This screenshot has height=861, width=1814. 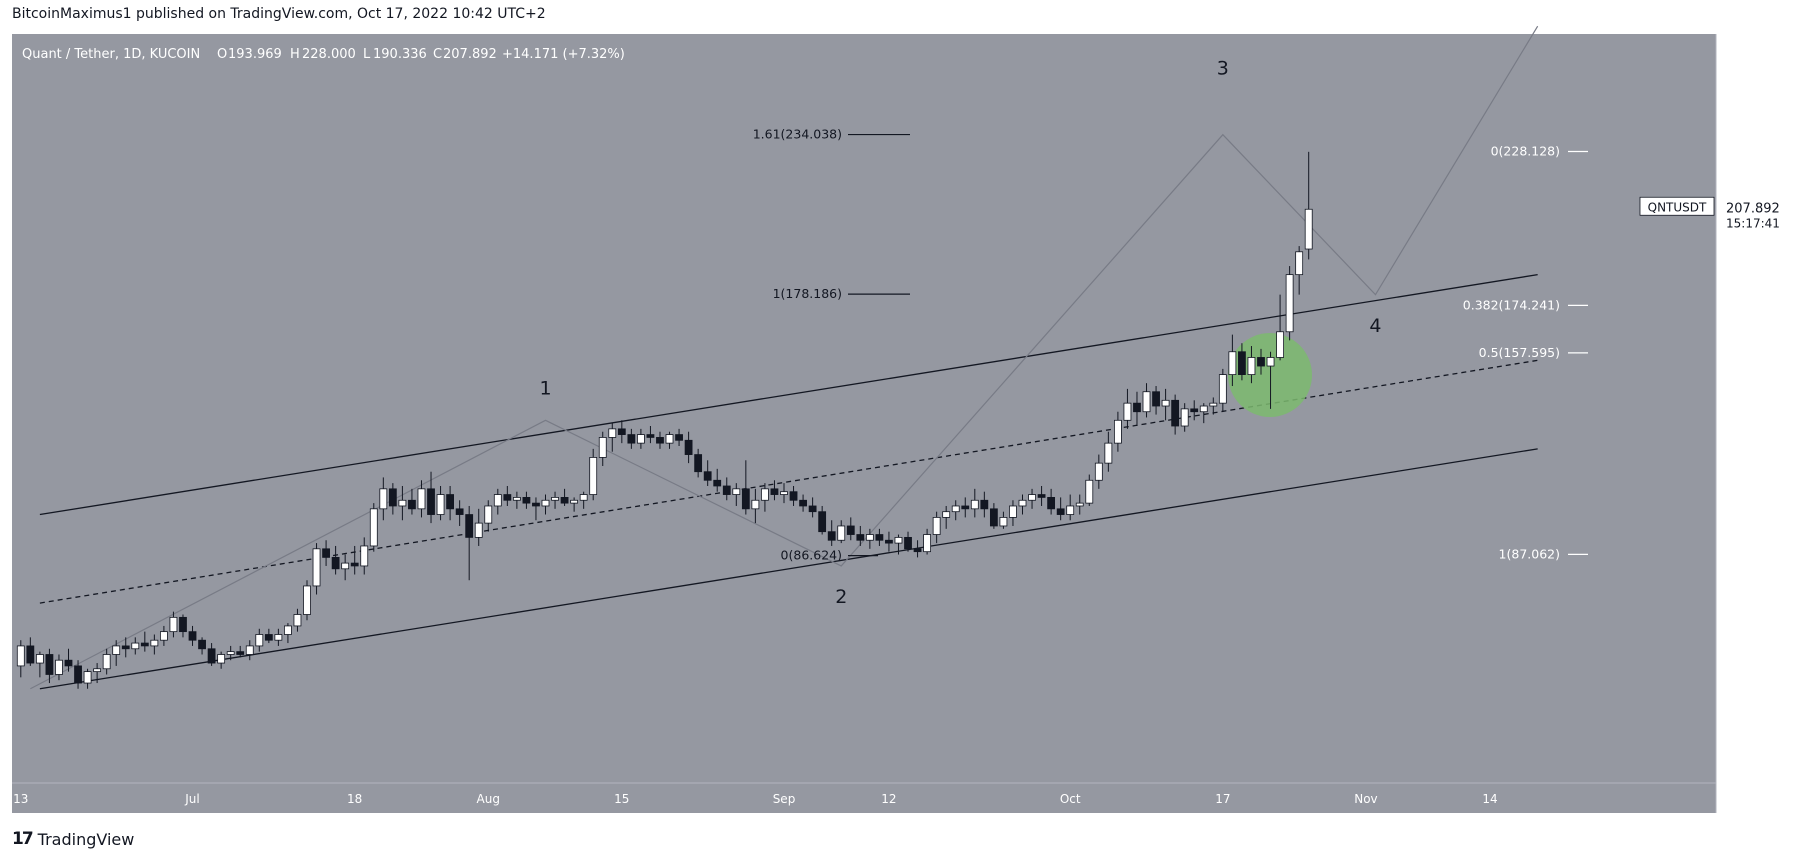 What do you see at coordinates (470, 54) in the screenshot?
I see `legend-close: 207.892` at bounding box center [470, 54].